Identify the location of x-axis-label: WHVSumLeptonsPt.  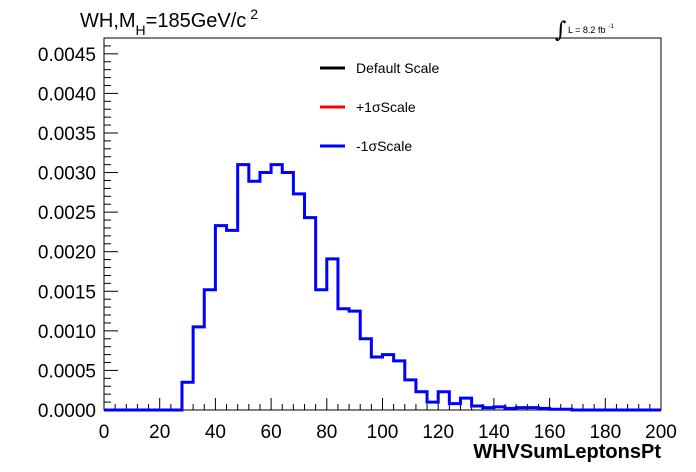
(567, 452).